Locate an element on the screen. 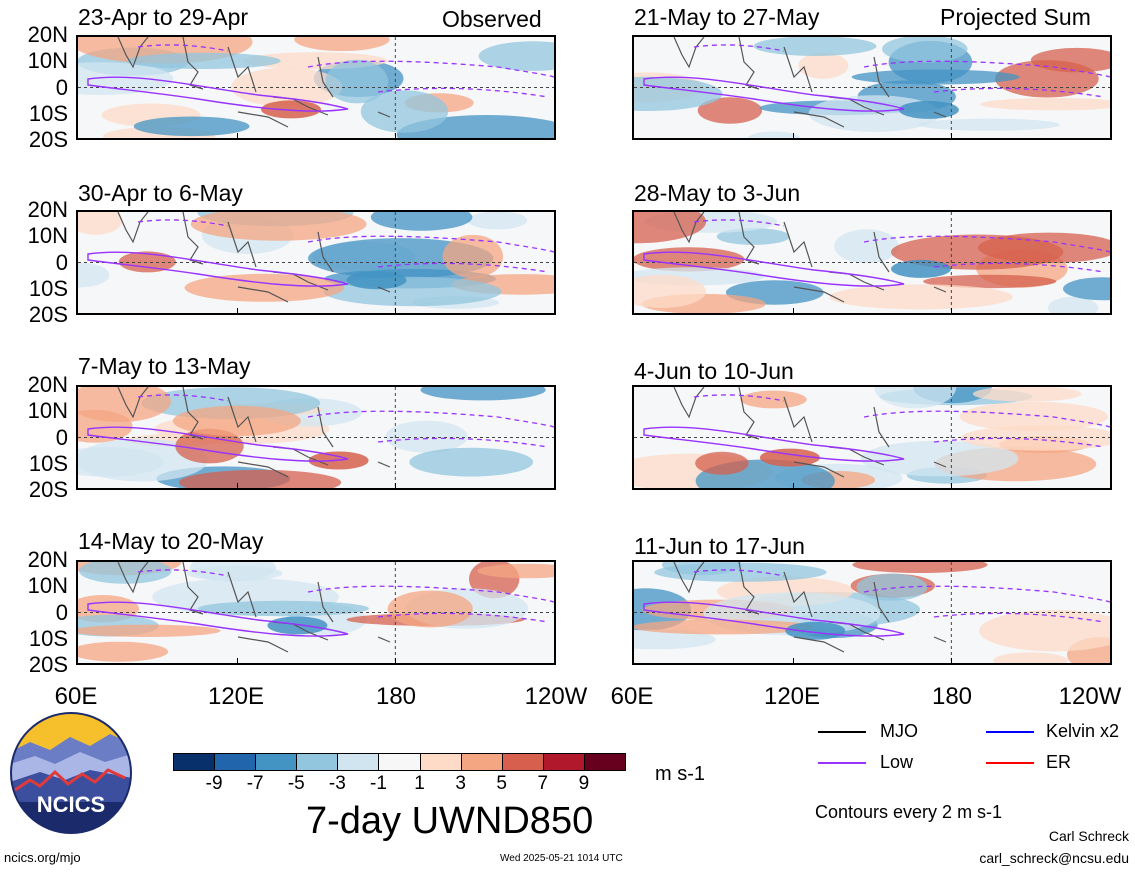  plot-variable-title: 7-day UWND850 is located at coordinates (450, 821).